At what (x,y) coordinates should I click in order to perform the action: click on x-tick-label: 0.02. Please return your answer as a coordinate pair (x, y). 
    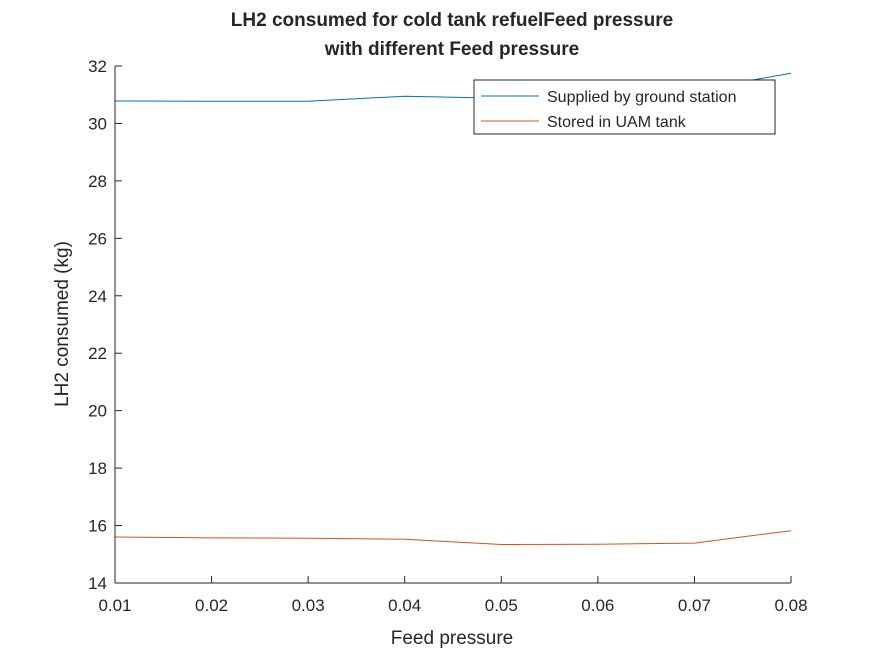
    Looking at the image, I should click on (211, 605).